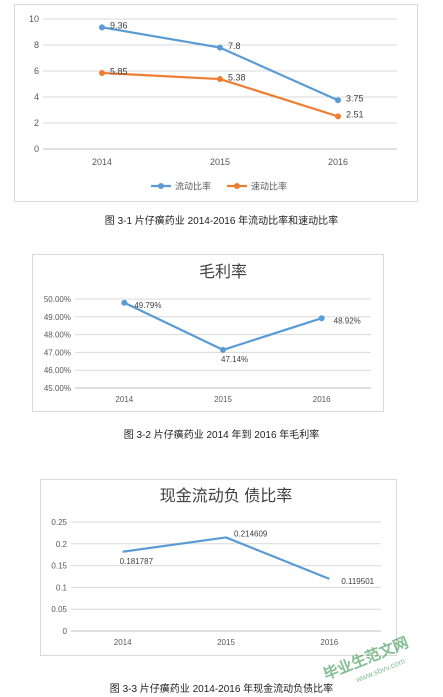 The image size is (443, 697). What do you see at coordinates (221, 435) in the screenshot?
I see `chart-2-caption: 图 3-2 片仔癀药业 2014 年到 2016 年毛利率` at bounding box center [221, 435].